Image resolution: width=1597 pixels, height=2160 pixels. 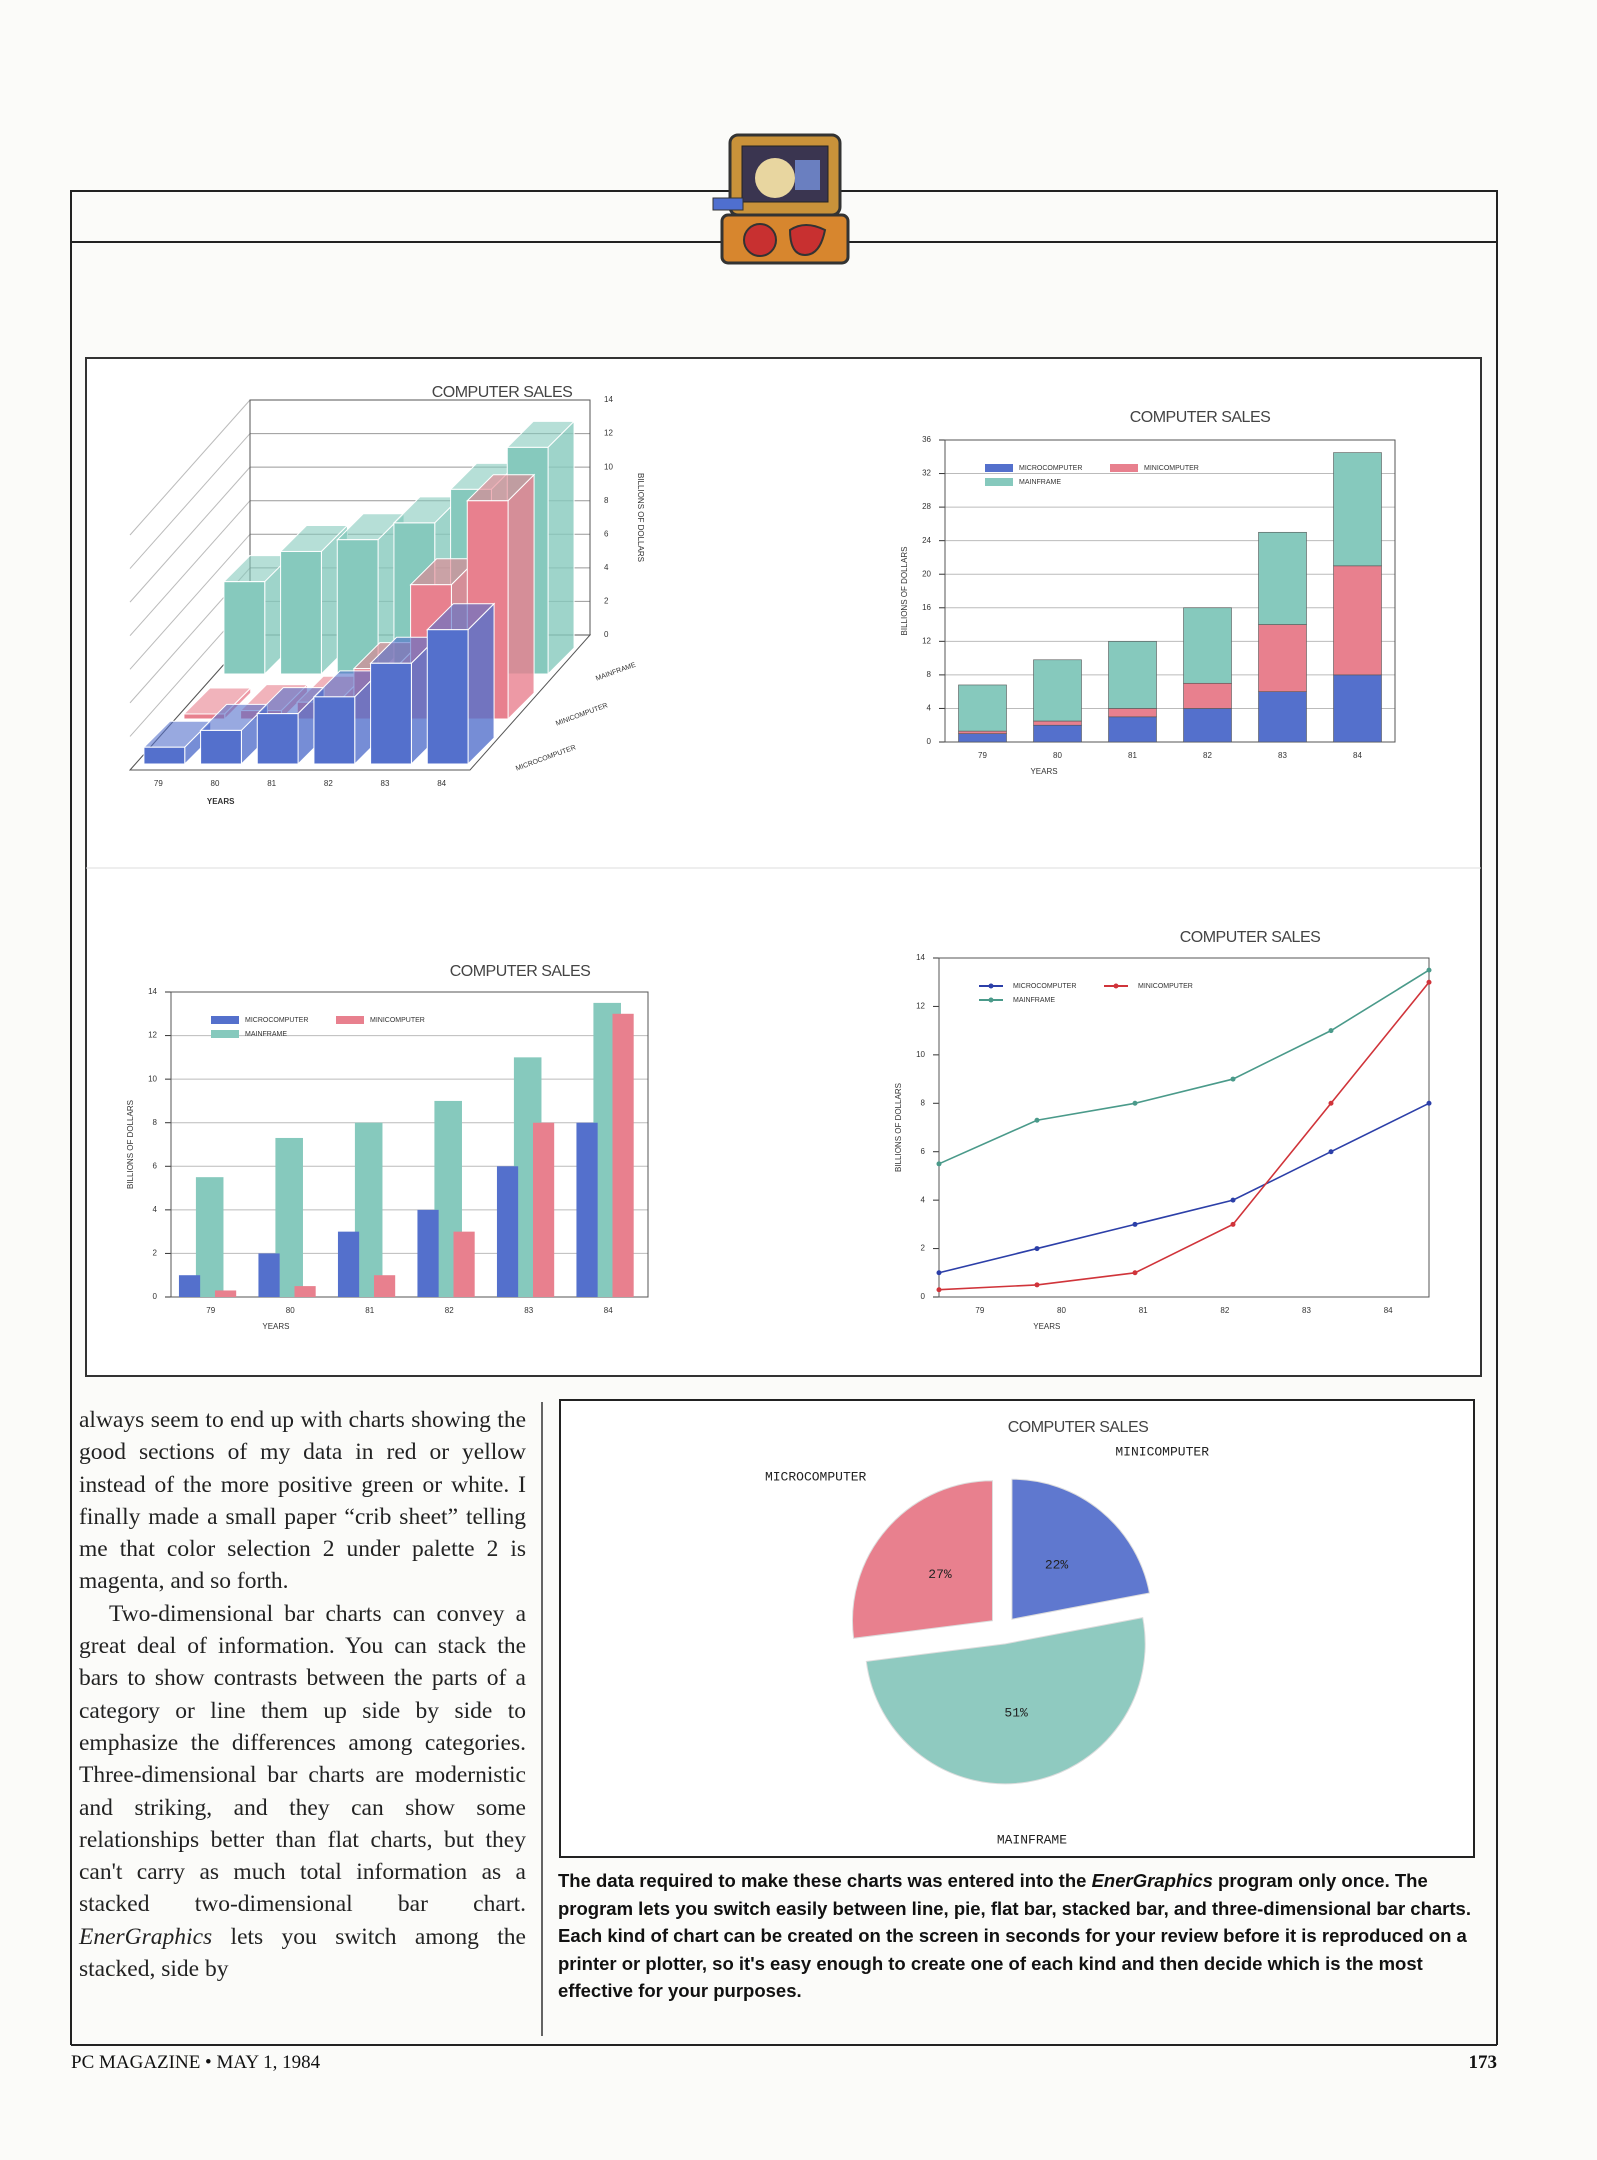 I want to click on y-tick-label: 32, so click(x=926, y=473).